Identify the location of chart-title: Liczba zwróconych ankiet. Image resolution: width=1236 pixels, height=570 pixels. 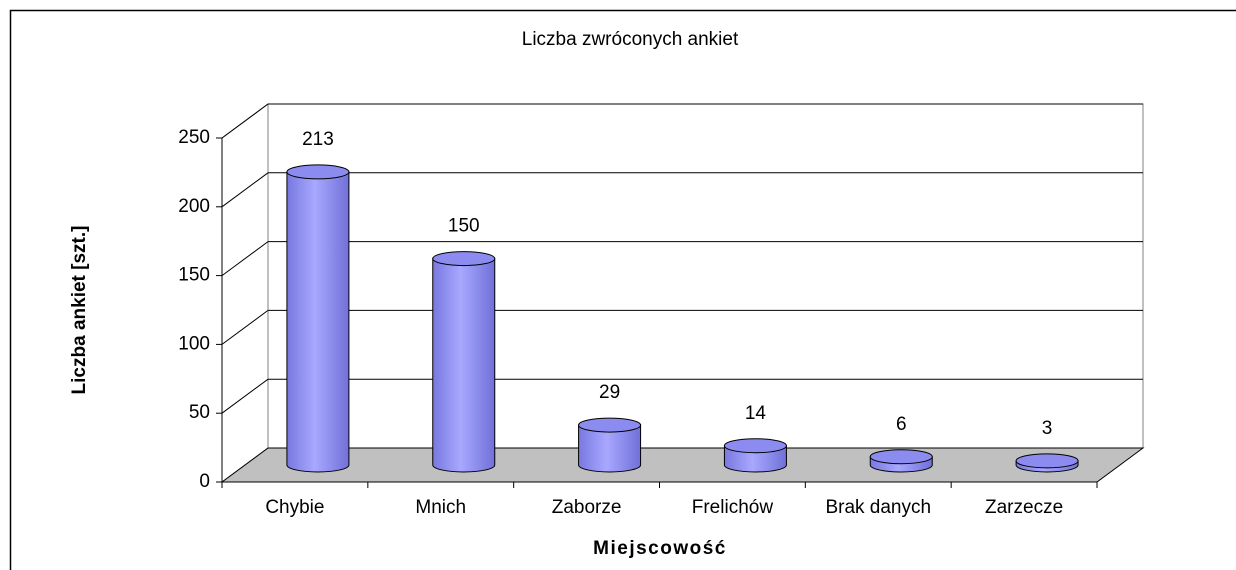
(630, 39).